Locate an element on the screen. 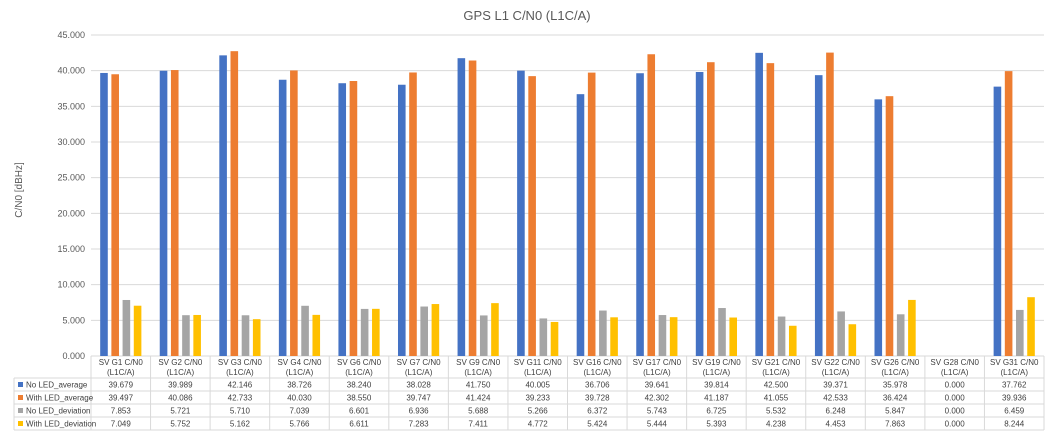 This screenshot has width=1054, height=438. data-label: 40.086 is located at coordinates (180, 398).